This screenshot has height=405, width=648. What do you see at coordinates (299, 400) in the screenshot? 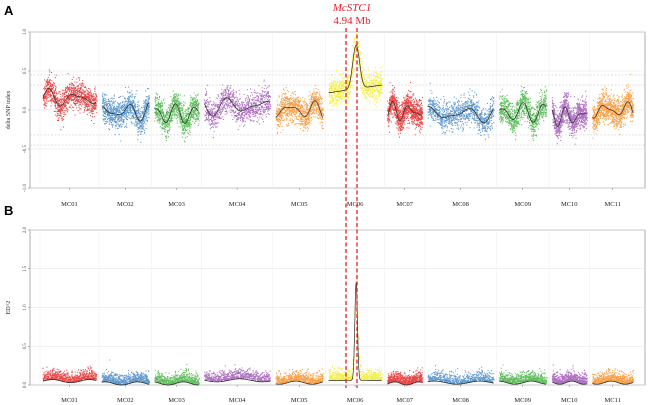
I see `x-tick-label: MC05` at bounding box center [299, 400].